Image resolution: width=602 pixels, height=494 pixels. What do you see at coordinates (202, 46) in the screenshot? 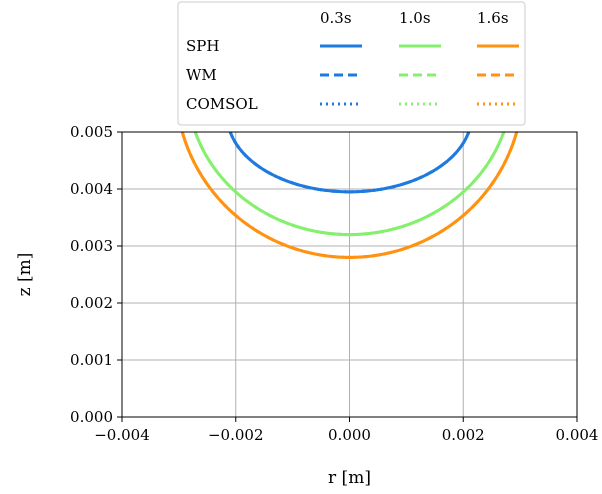
I see `legend-row-0: SPH` at bounding box center [202, 46].